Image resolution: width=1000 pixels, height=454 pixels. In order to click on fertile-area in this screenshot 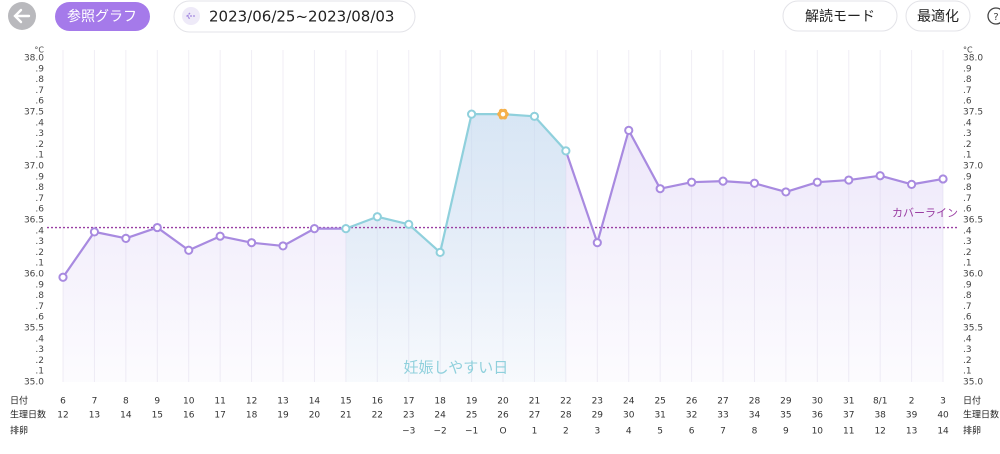, I will do `click(455, 248)`.